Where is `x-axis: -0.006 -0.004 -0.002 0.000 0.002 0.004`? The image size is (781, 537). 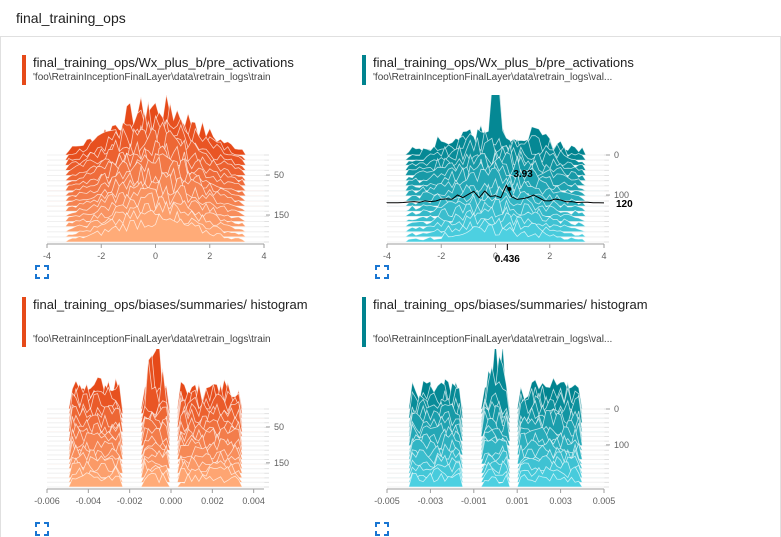 x-axis: -0.006 -0.004 -0.002 0.000 0.002 0.004 is located at coordinates (149, 497).